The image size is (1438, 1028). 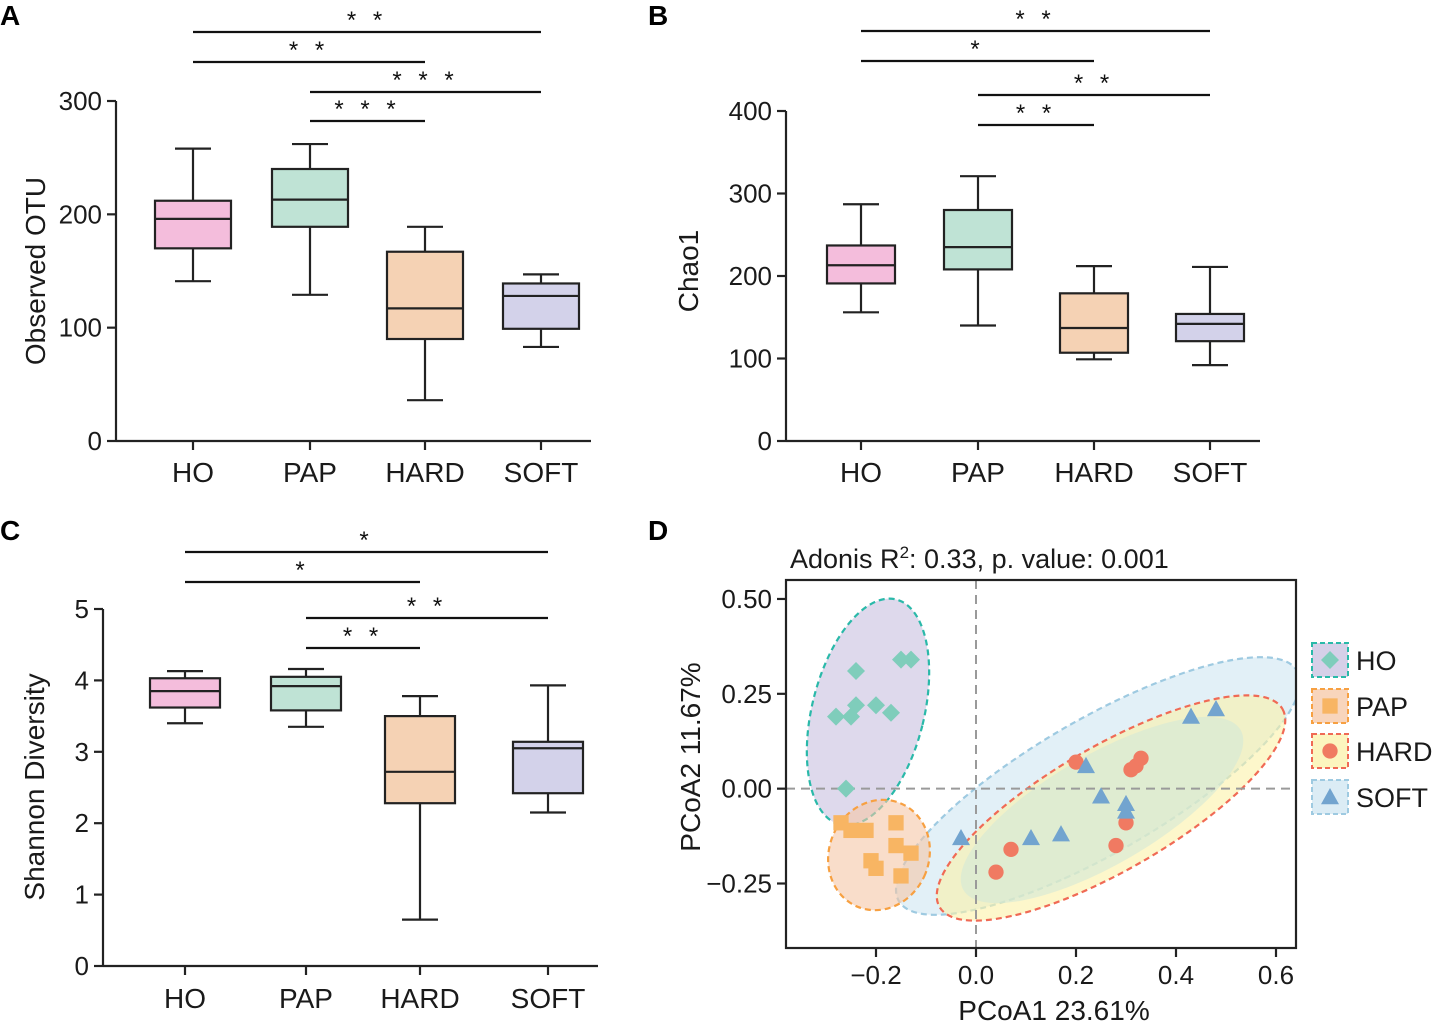 What do you see at coordinates (1394, 752) in the screenshot?
I see `legend-label: HARD` at bounding box center [1394, 752].